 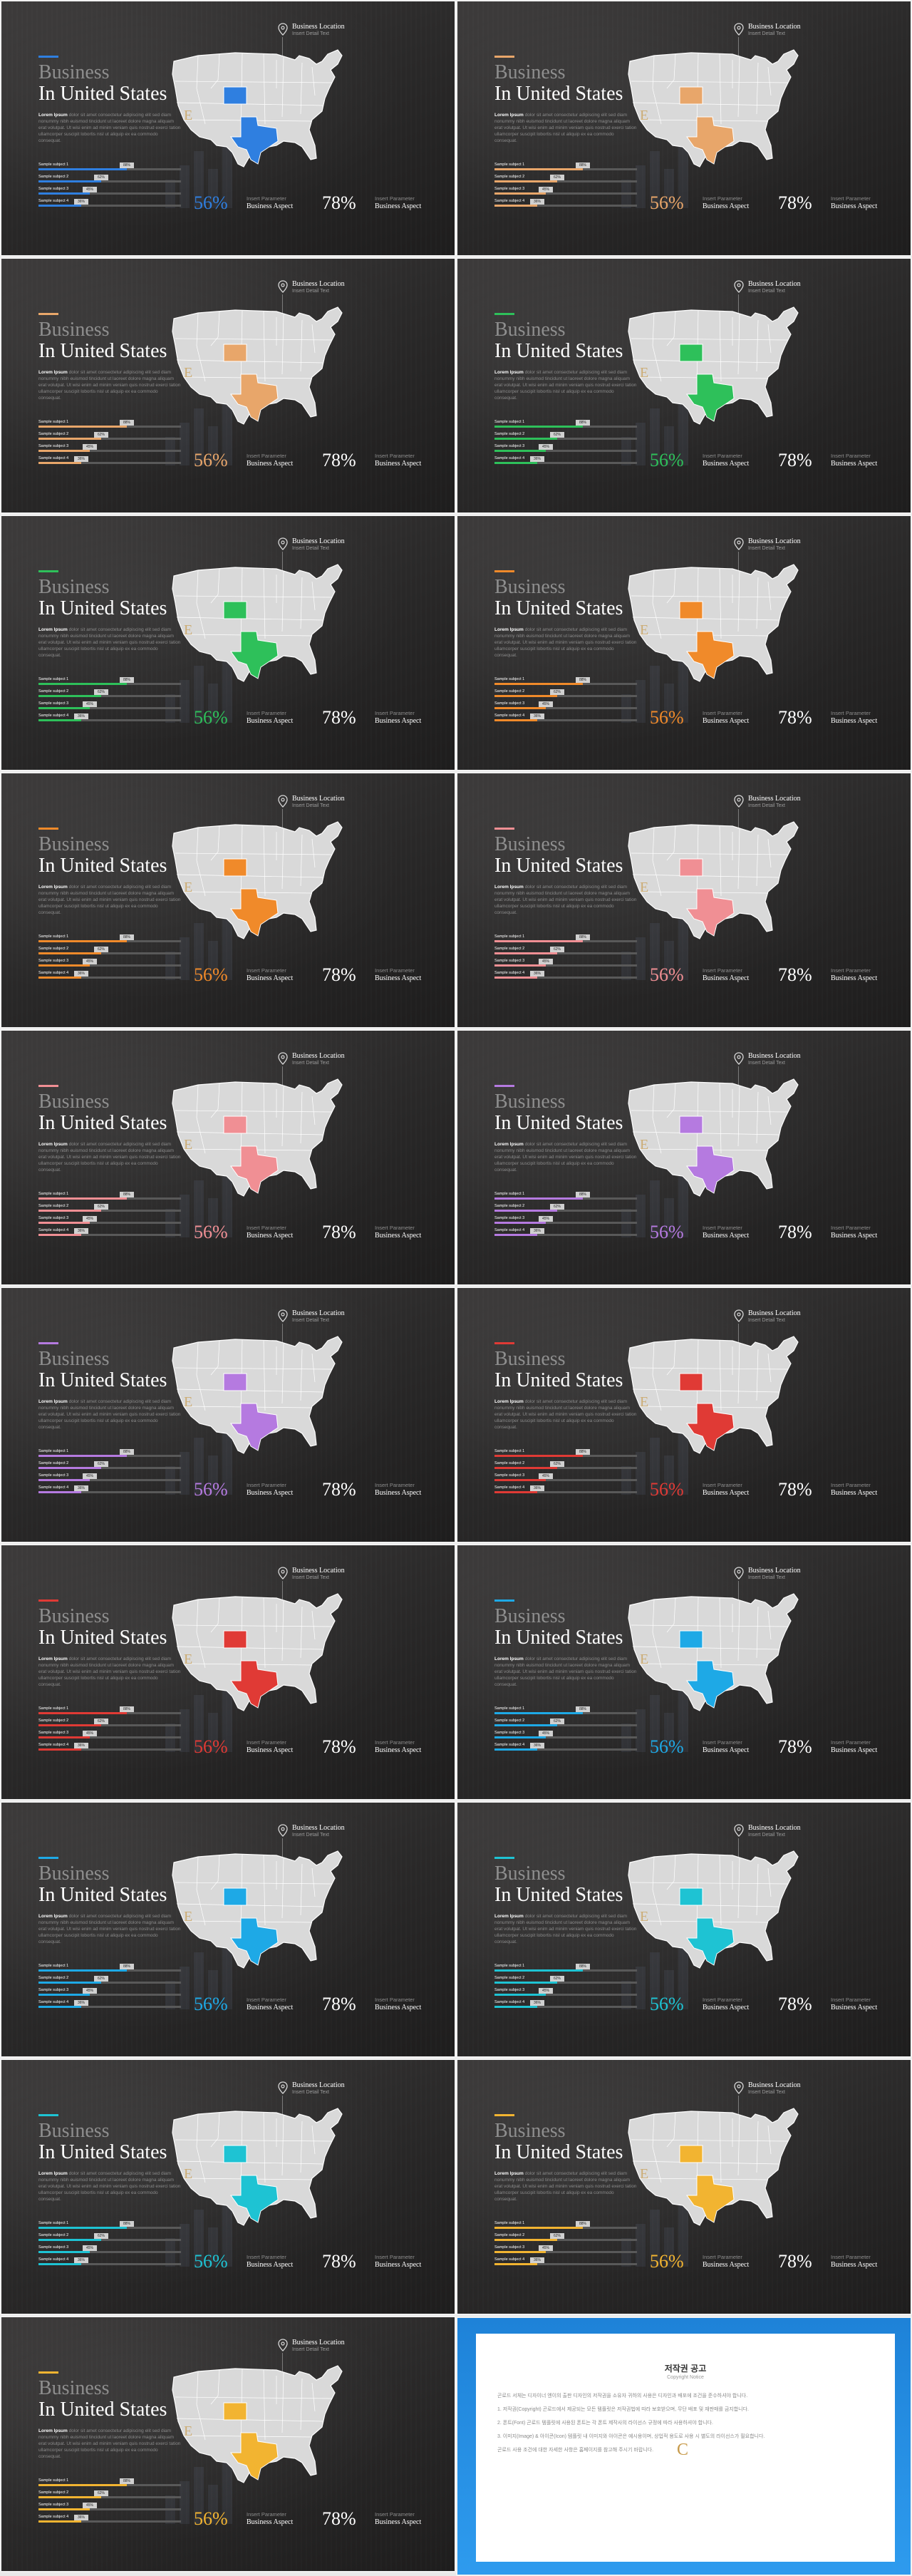 What do you see at coordinates (254, 2199) in the screenshot?
I see `highlight-state-texas` at bounding box center [254, 2199].